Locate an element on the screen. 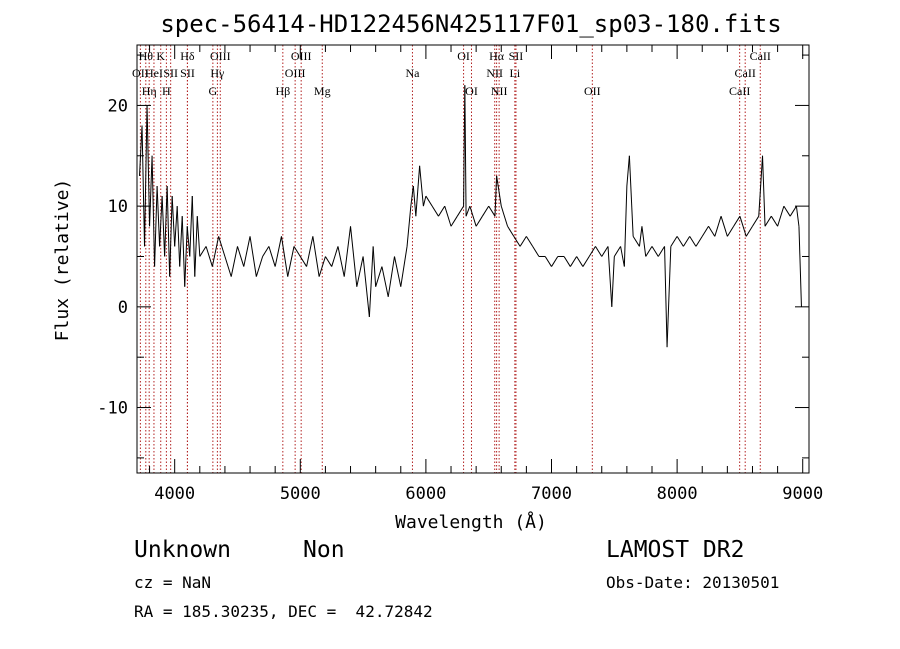 This screenshot has height=649, width=900. x-tick-label-2: 6000 is located at coordinates (425, 494).